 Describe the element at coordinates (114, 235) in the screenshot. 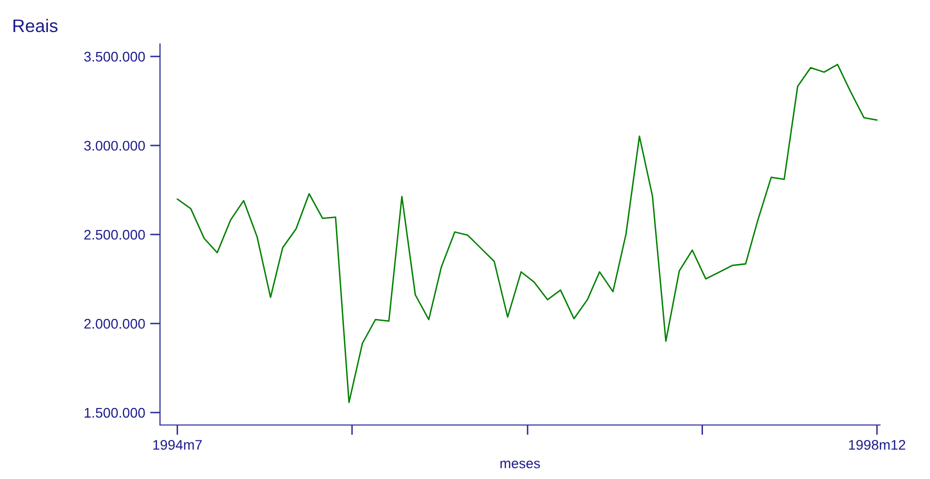

I see `y-tick-label: 2.500.000` at that location.